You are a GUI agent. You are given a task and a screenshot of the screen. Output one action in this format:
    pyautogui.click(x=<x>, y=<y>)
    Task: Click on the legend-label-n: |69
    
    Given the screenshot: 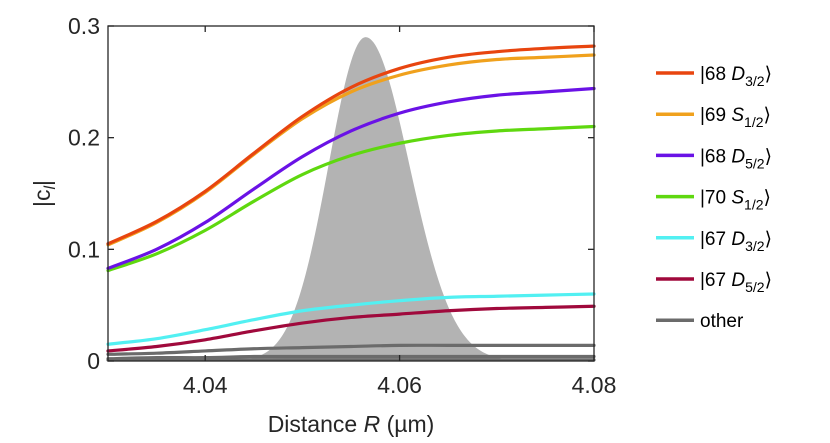 What is the action you would take?
    pyautogui.click(x=715, y=115)
    